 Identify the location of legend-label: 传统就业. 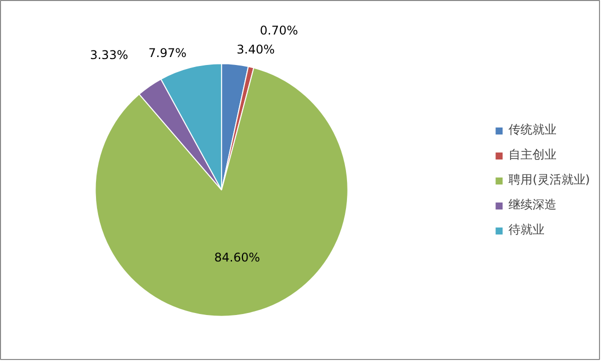
(532, 130).